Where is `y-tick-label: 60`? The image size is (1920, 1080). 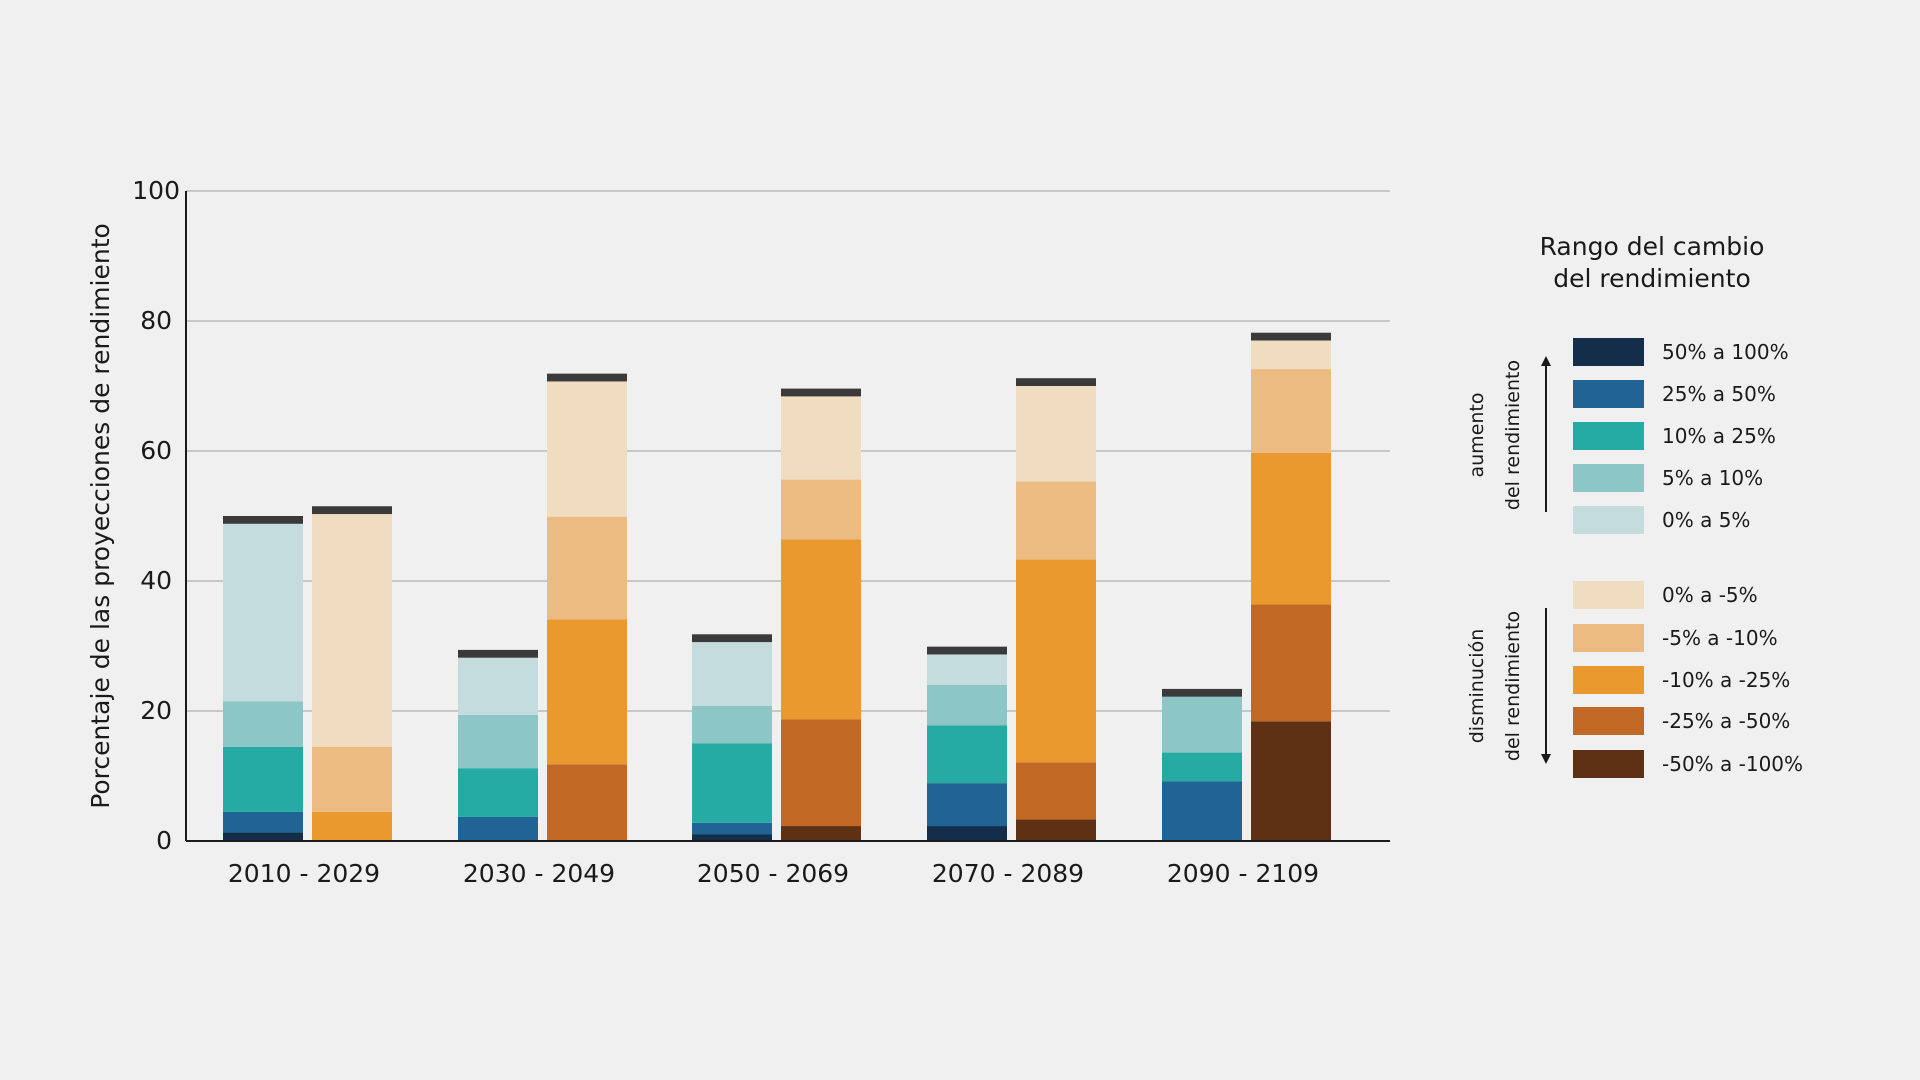
y-tick-label: 60 is located at coordinates (156, 450).